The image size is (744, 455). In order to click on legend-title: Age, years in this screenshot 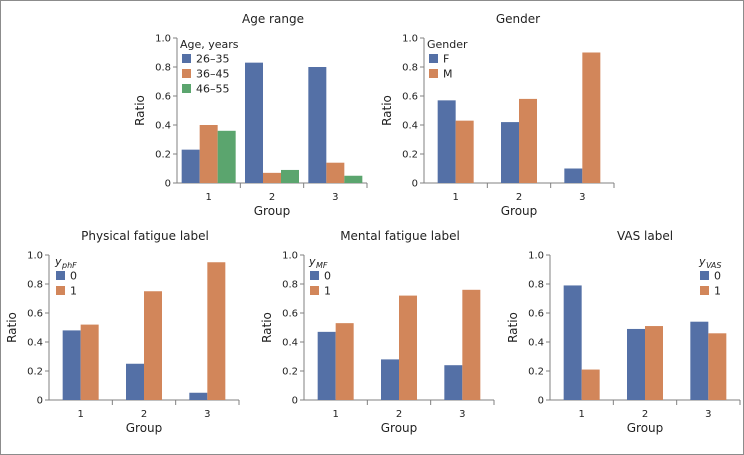, I will do `click(209, 44)`.